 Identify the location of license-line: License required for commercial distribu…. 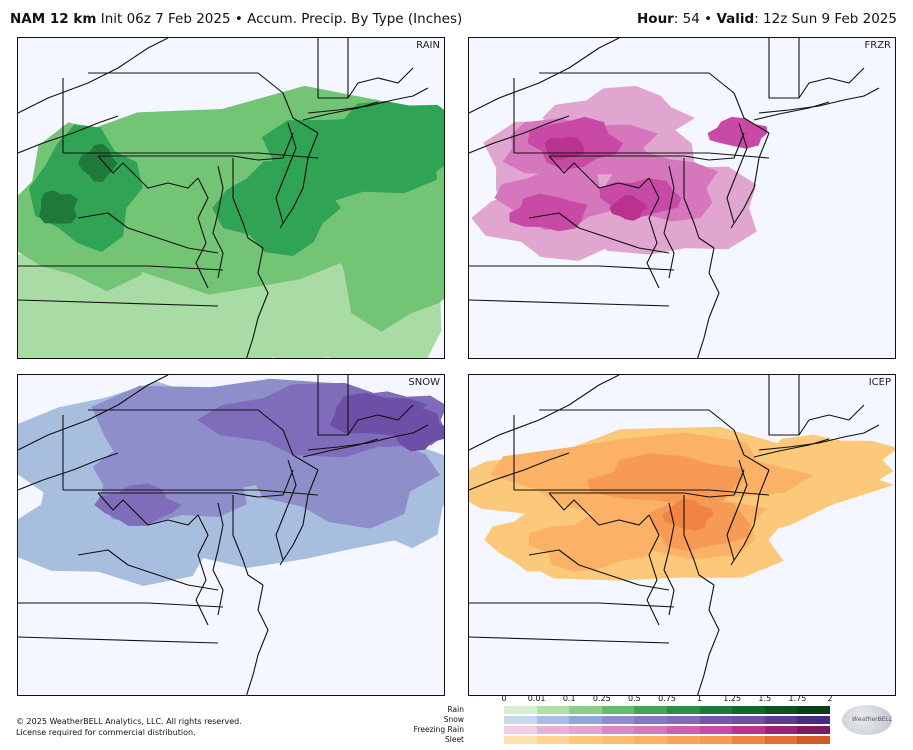
(106, 732).